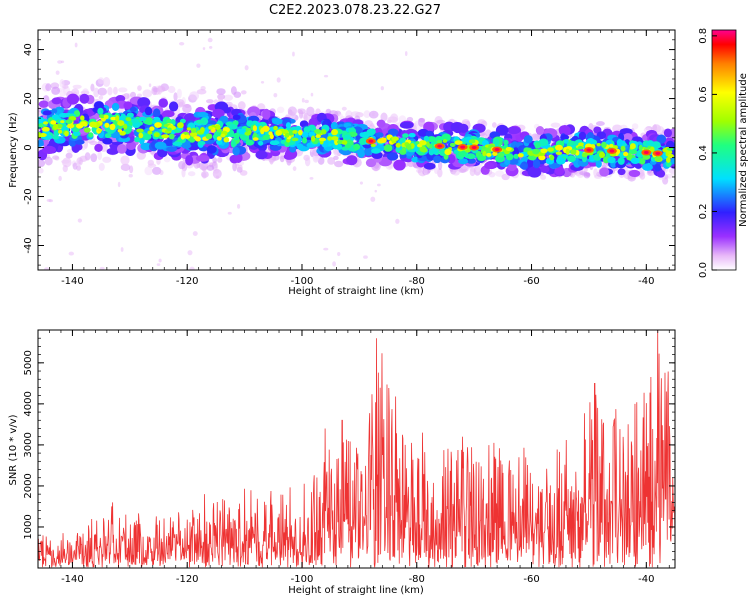  Describe the element at coordinates (28, 98) in the screenshot. I see `y-tick-label: 20` at that location.